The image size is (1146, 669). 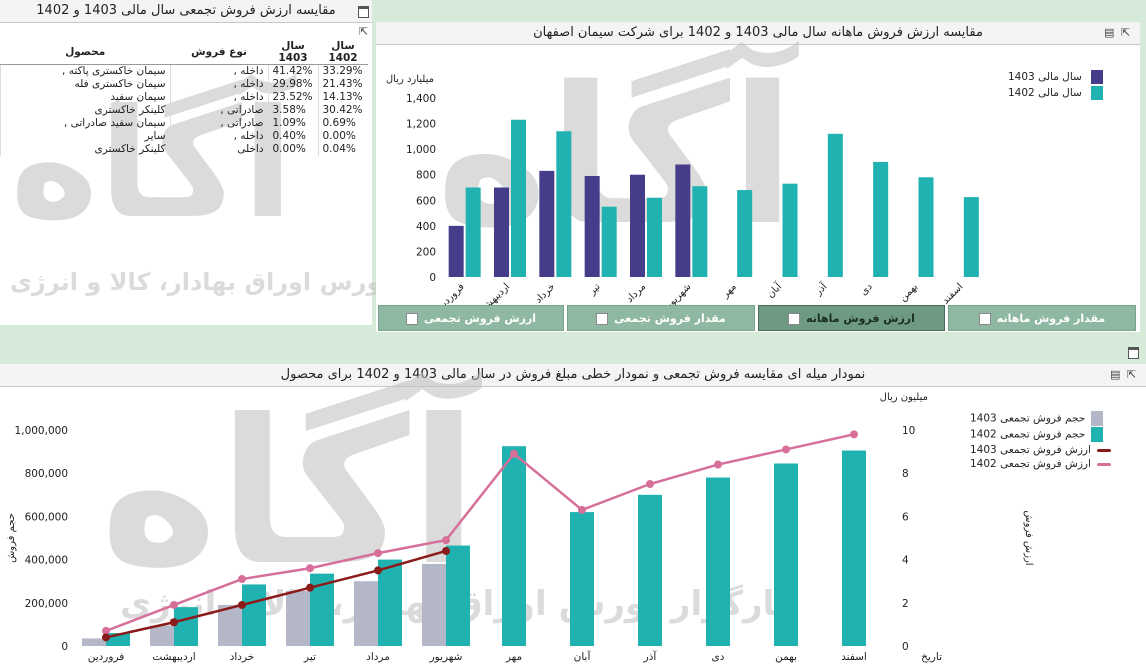 What do you see at coordinates (292, 149) in the screenshot?
I see `cell-v1403: 0.00%` at bounding box center [292, 149].